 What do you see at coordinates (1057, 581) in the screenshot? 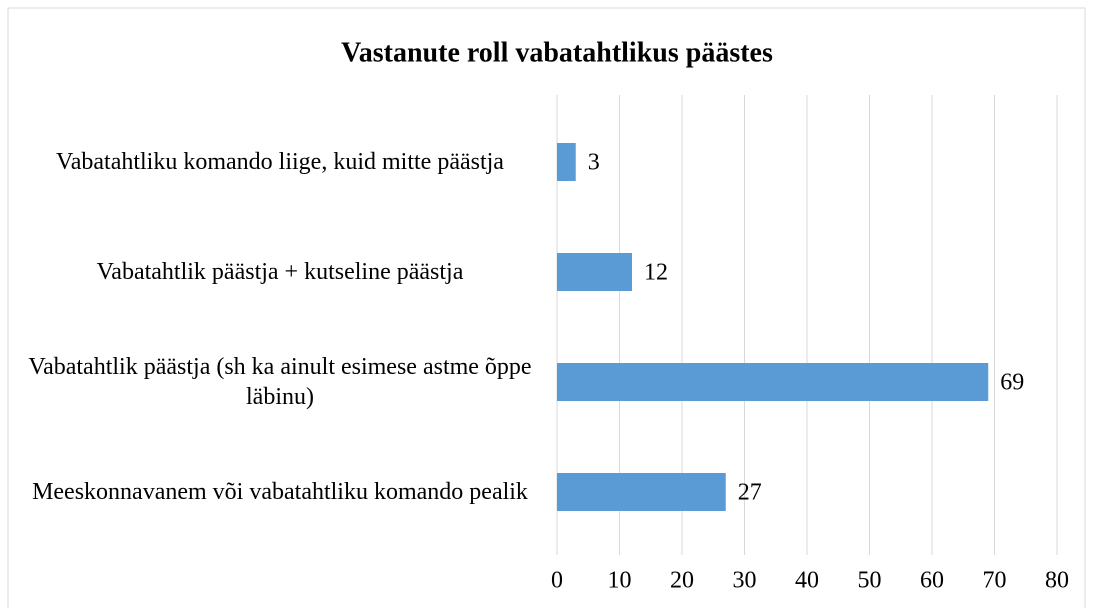
I see `x-tick-label: 80` at bounding box center [1057, 581].